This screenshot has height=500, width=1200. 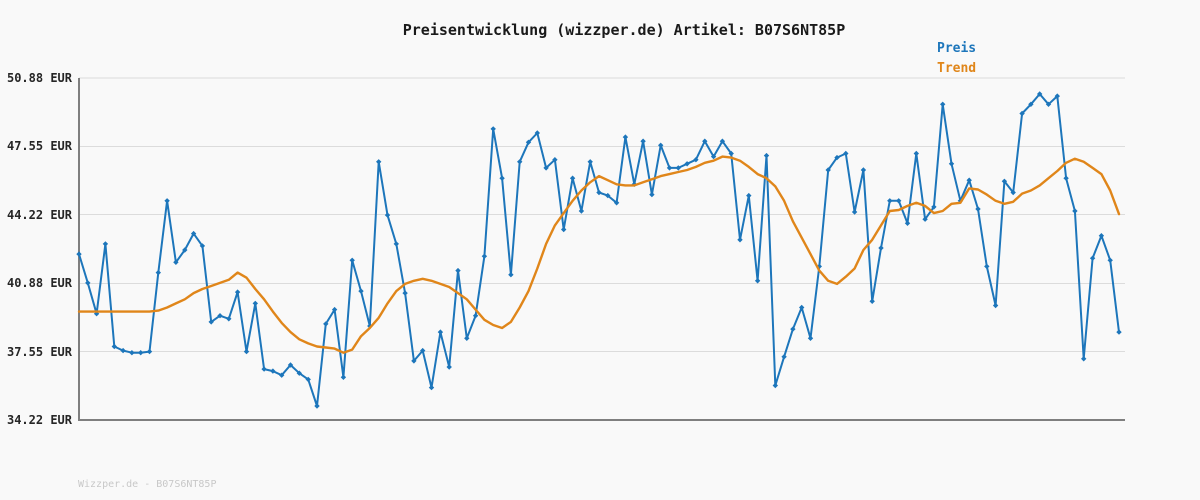 What do you see at coordinates (39, 351) in the screenshot?
I see `y-axis-tick-label: 37.55 EUR` at bounding box center [39, 351].